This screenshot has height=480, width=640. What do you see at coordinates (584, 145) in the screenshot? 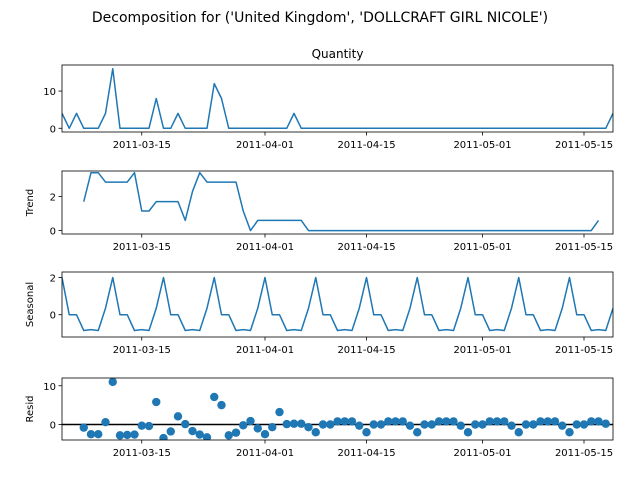
I see `x-tick-label-quantity: 2011-05-15` at bounding box center [584, 145].